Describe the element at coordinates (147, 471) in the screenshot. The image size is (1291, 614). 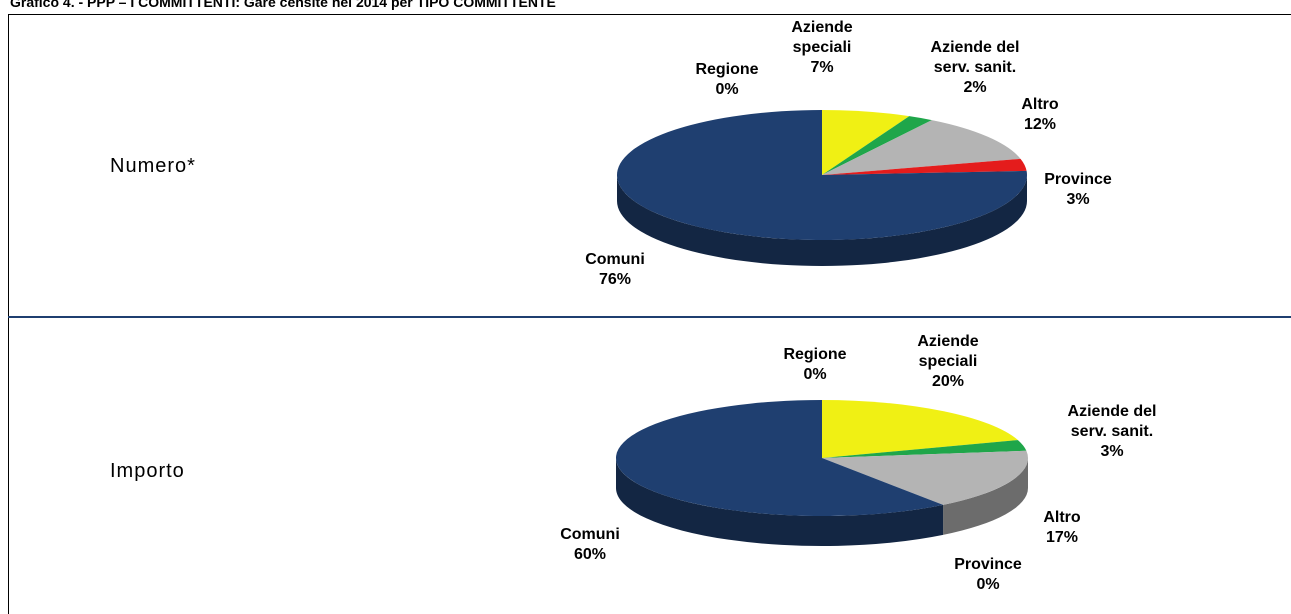
I see `row-label: Importo` at that location.